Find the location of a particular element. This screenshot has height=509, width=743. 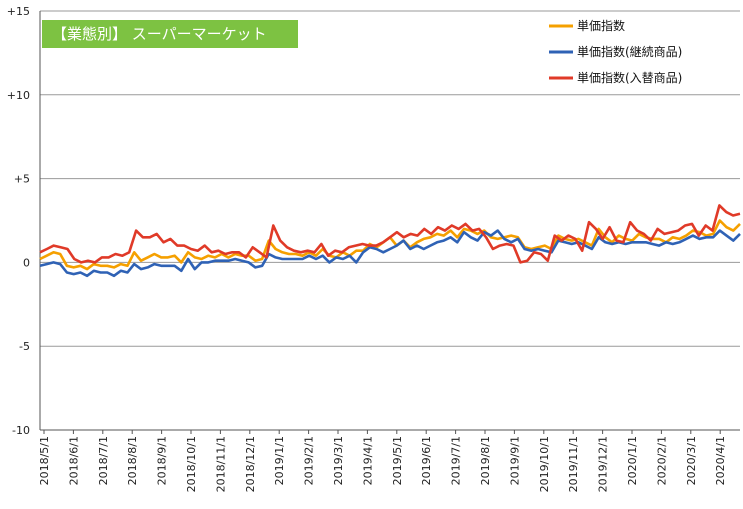

x-tick-label: 2019/1/1 is located at coordinates (279, 460).